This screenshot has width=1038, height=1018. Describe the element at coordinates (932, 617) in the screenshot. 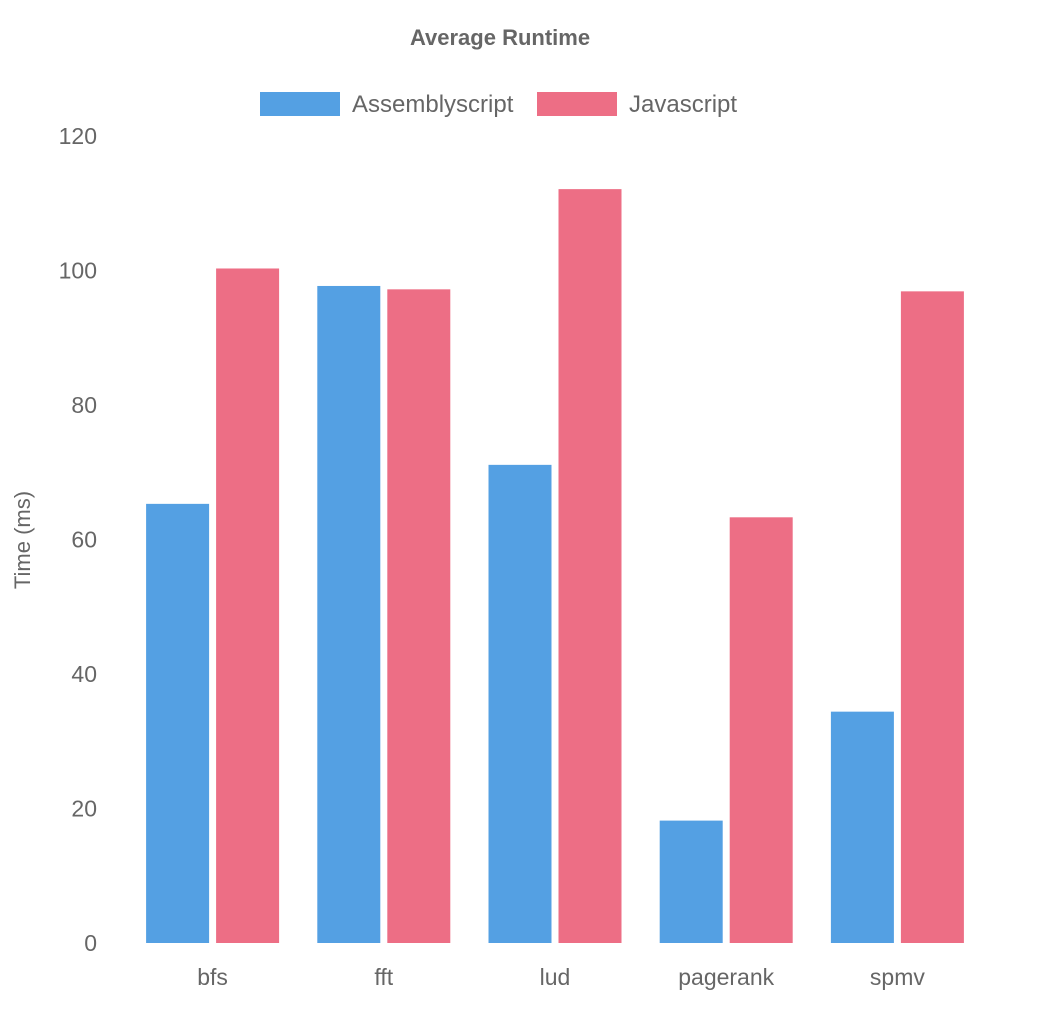

I see `bar-javascript-spmv` at that location.